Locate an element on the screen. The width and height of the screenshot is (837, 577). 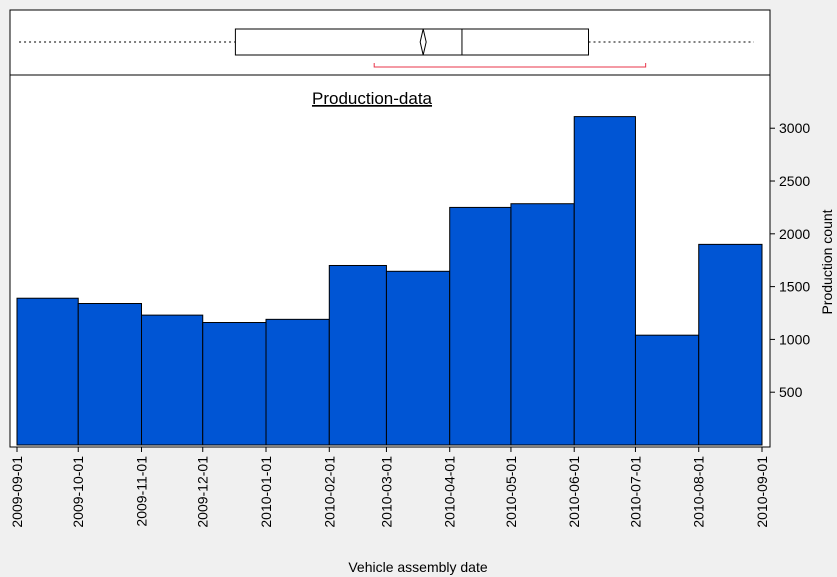
x-tick-label: 2010-04-01 is located at coordinates (450, 492).